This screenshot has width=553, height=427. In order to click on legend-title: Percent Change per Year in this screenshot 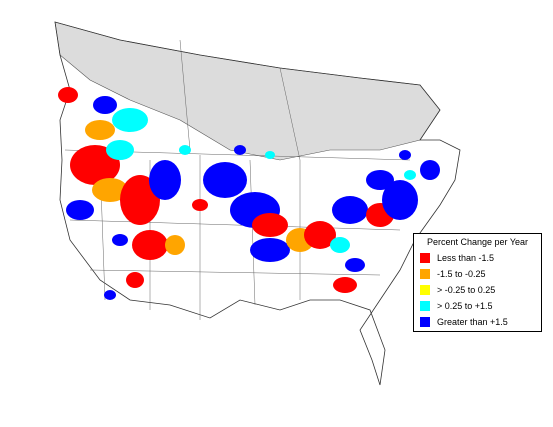, I will do `click(477, 242)`.